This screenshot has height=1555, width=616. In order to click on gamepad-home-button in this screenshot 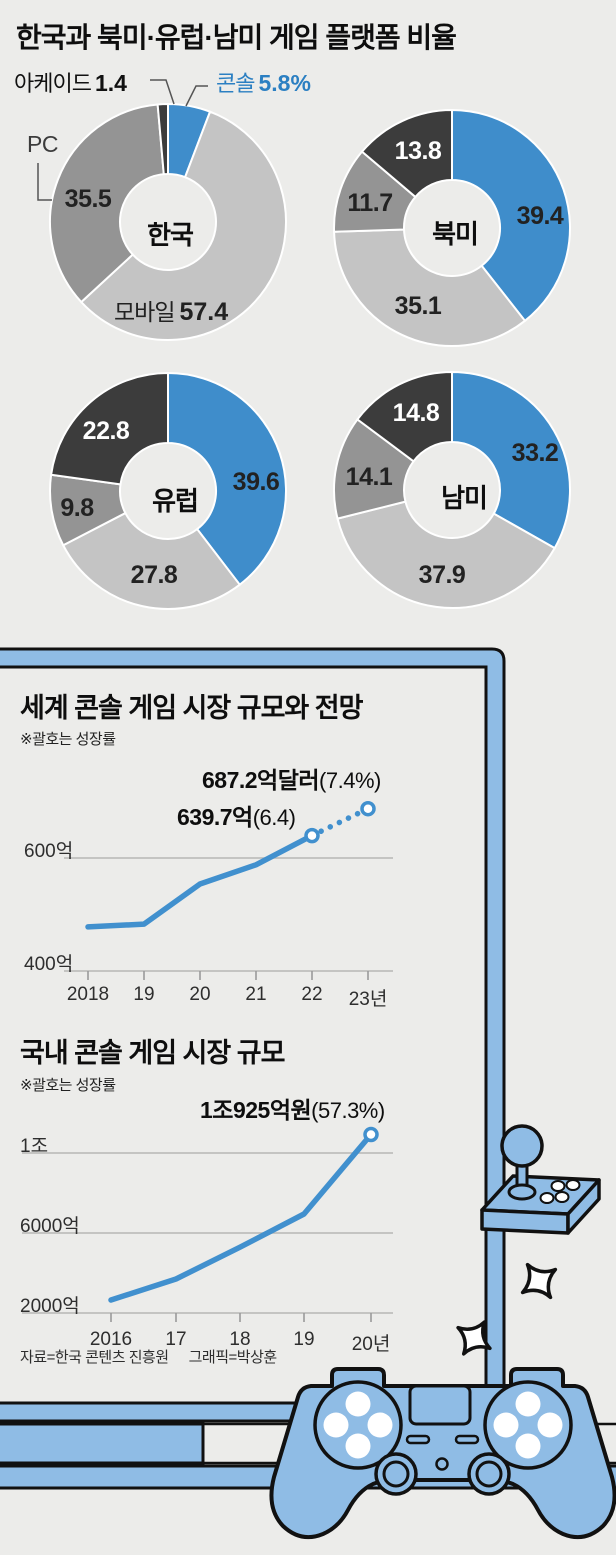, I will do `click(442, 1464)`.